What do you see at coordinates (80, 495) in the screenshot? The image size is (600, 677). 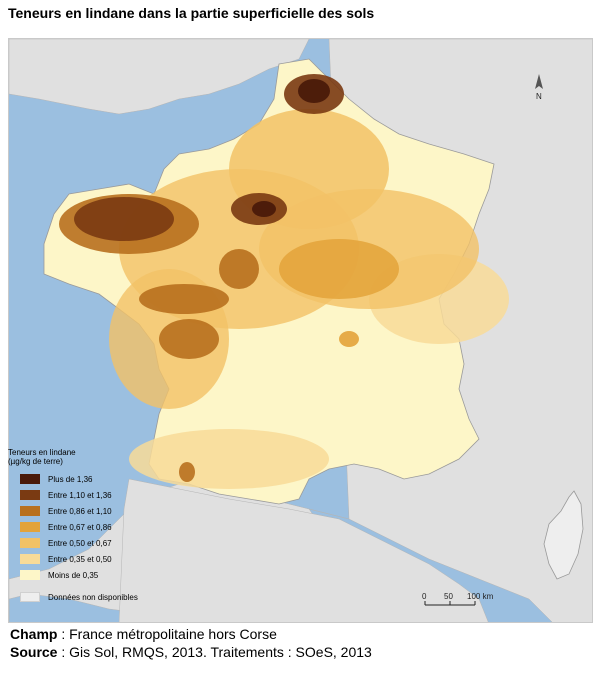 I see `legend-label: Entre 1,10 et 1,36` at bounding box center [80, 495].